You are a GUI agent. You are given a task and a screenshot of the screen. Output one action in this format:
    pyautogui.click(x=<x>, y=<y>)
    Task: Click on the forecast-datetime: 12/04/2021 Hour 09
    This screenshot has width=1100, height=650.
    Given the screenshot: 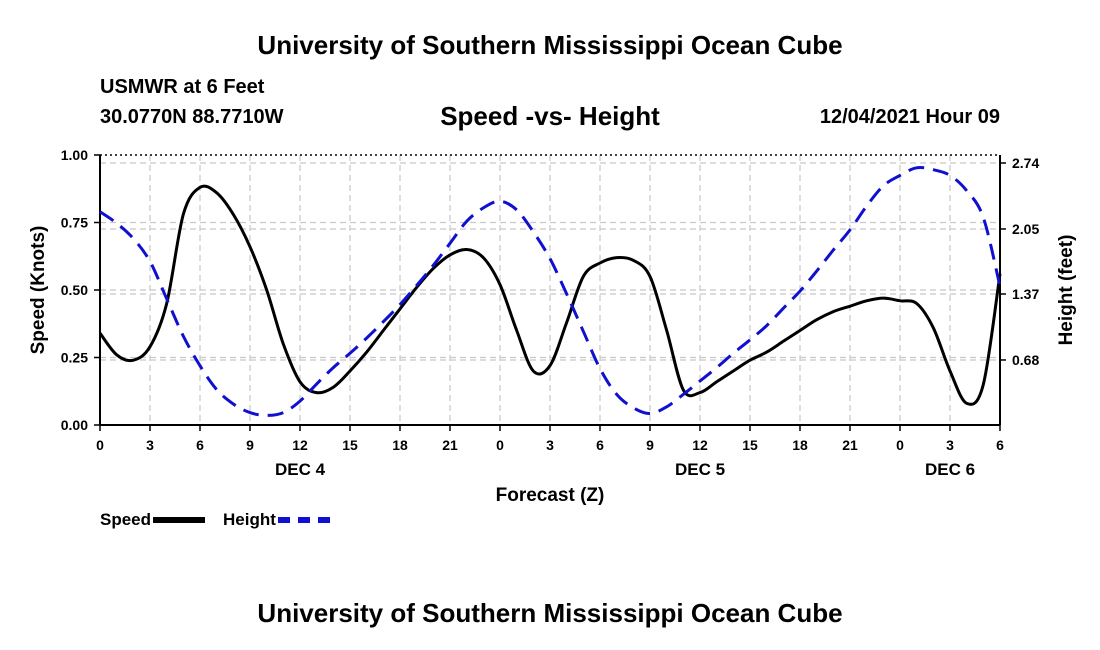 What is the action you would take?
    pyautogui.click(x=909, y=117)
    